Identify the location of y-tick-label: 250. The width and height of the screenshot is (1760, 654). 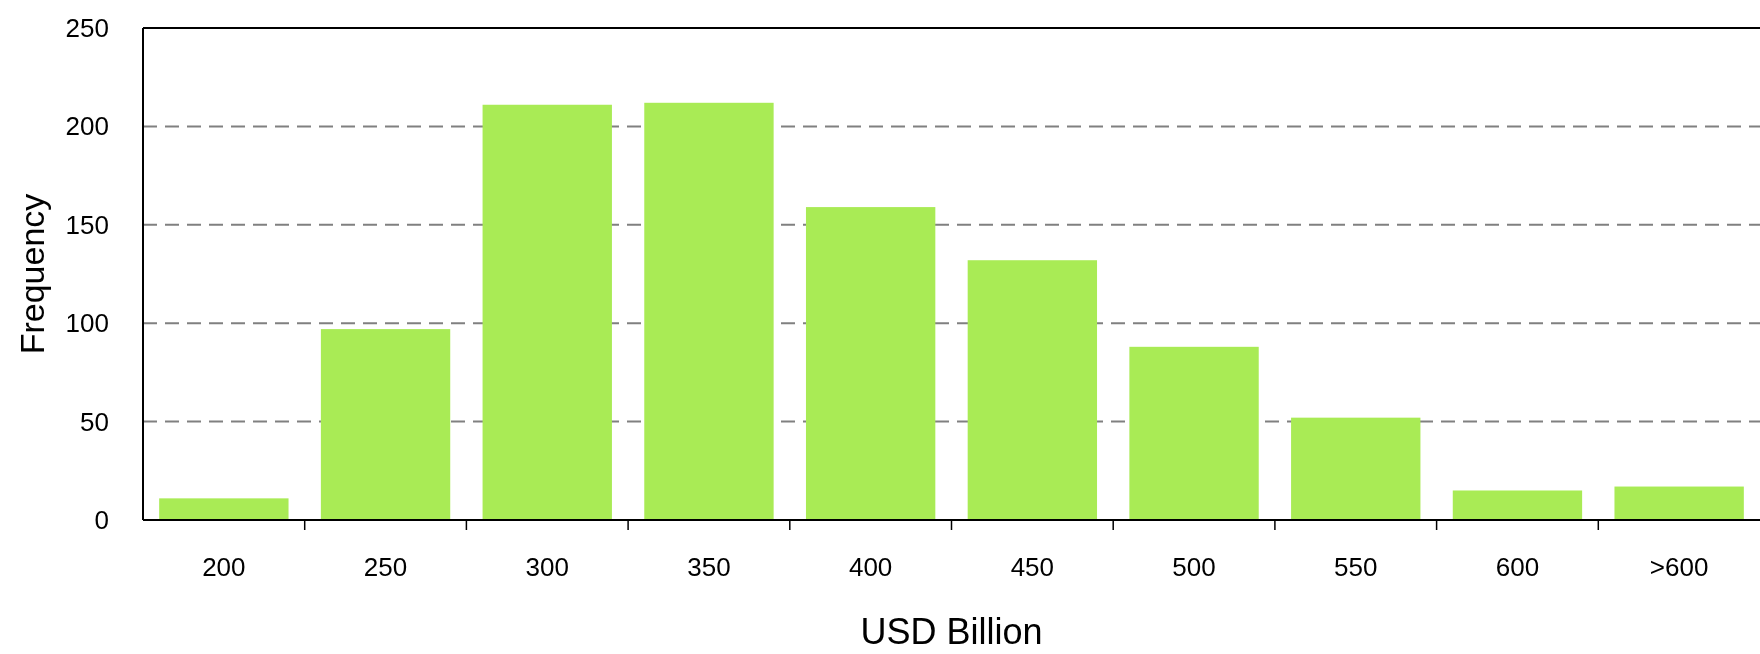
(87, 28).